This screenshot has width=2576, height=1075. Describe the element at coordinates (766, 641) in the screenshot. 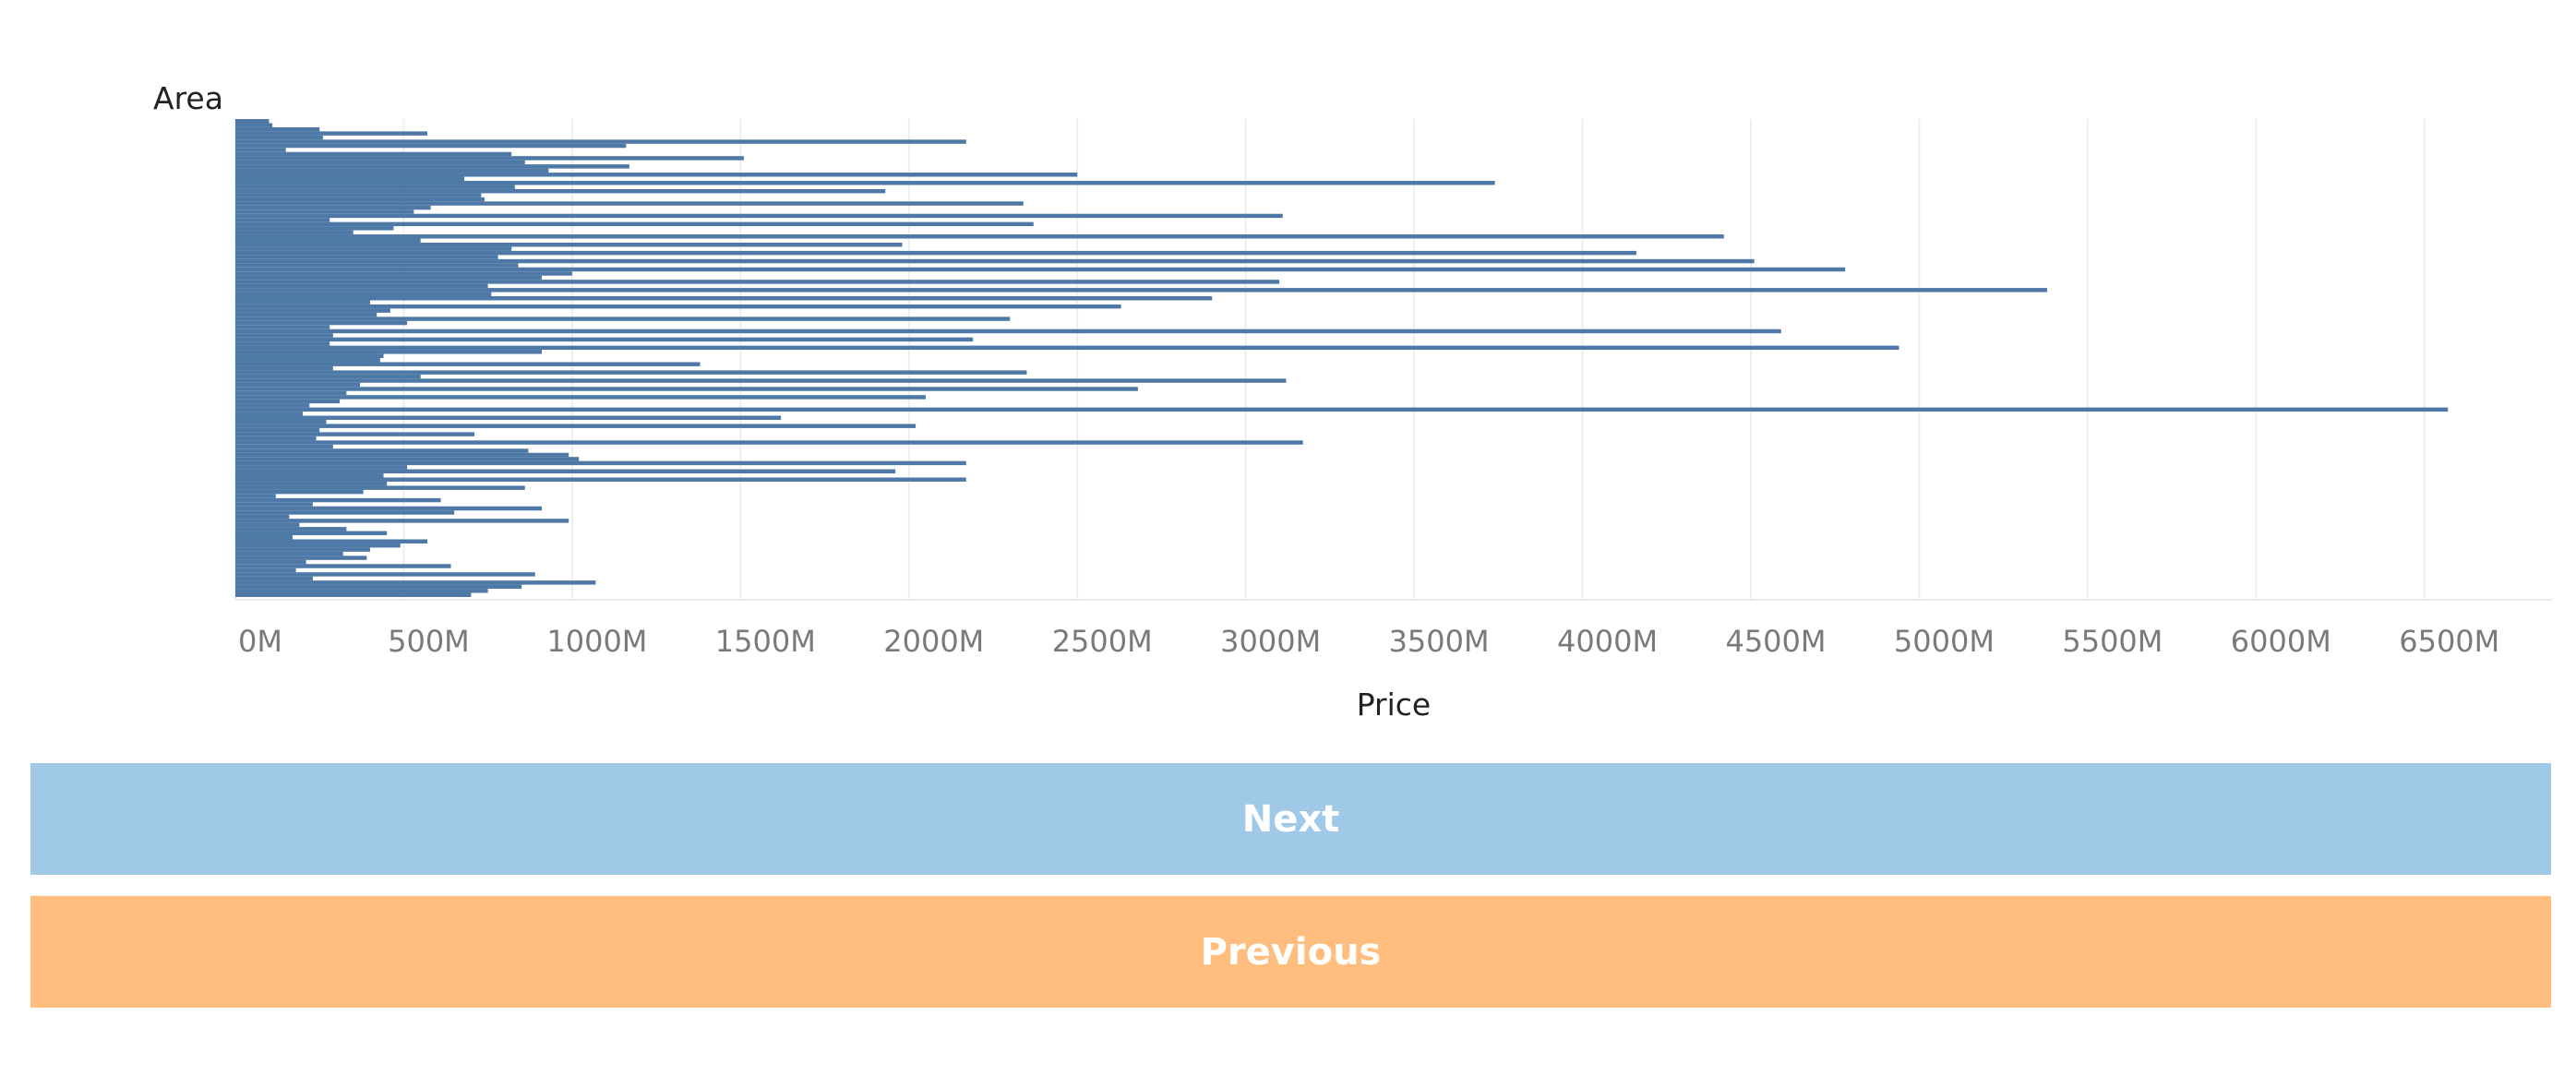

I see `x-tick-label: 1500M` at that location.